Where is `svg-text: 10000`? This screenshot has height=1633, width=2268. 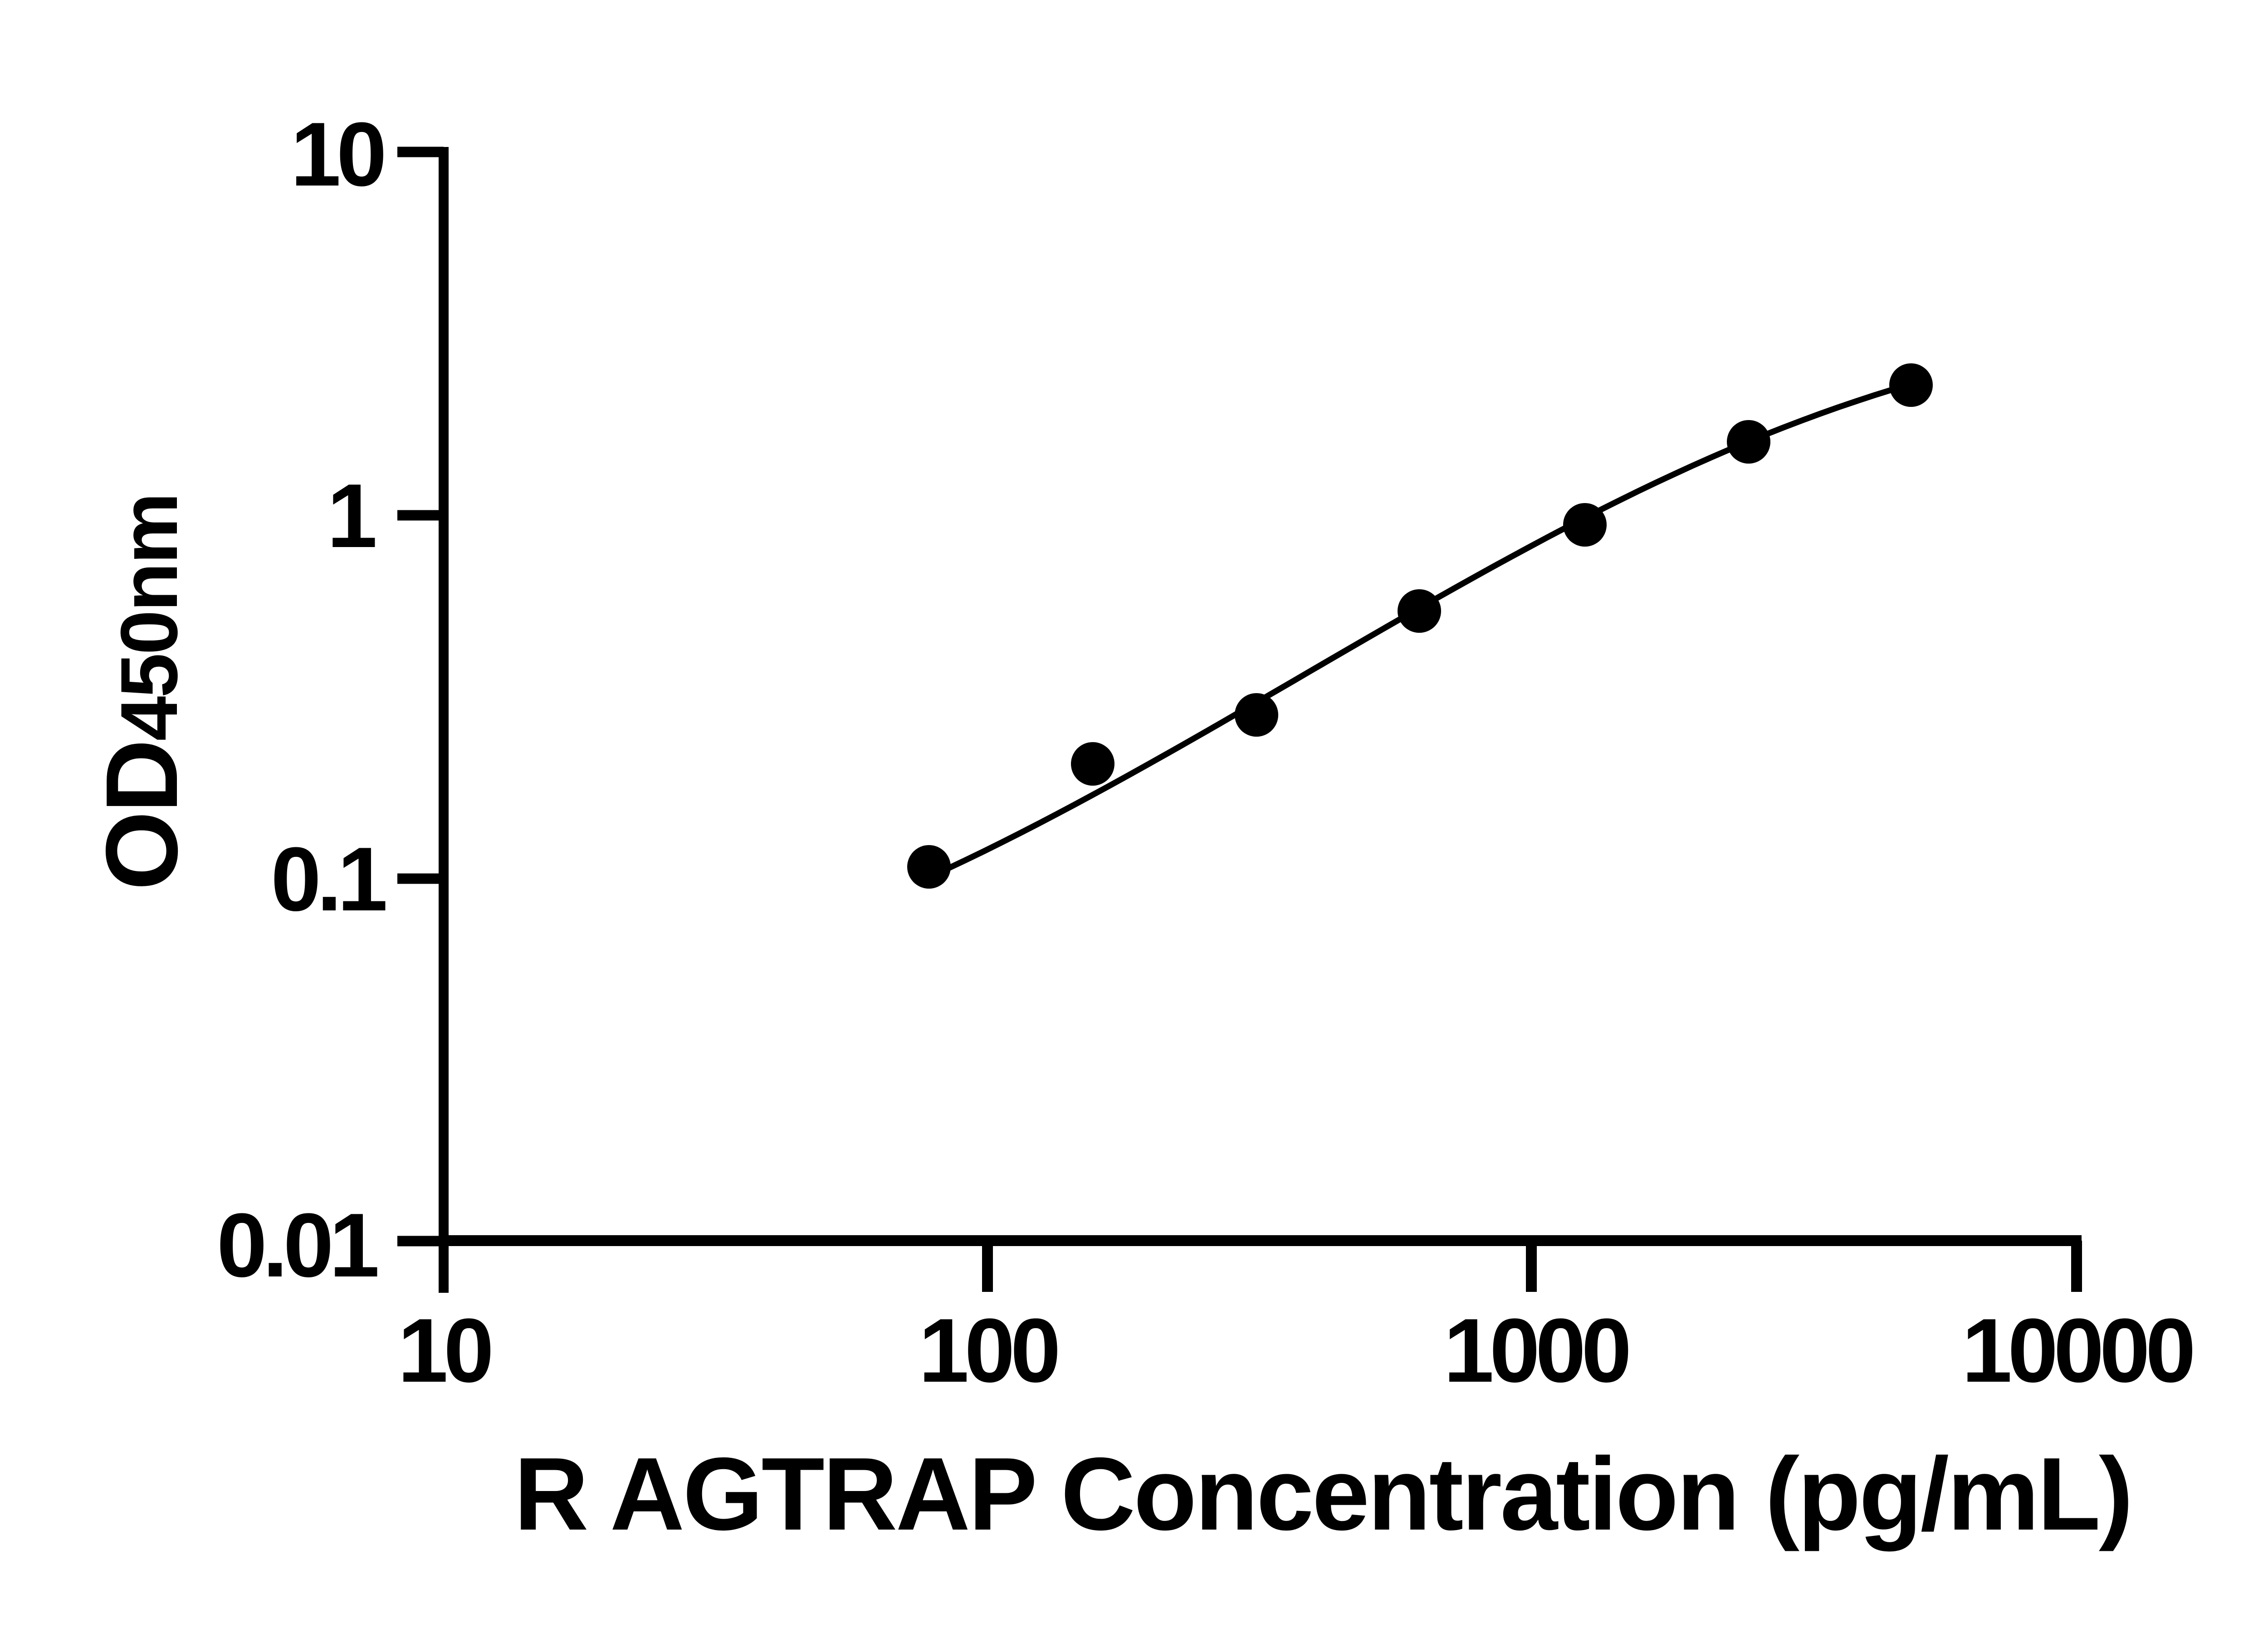 svg-text: 10000 is located at coordinates (2078, 1350).